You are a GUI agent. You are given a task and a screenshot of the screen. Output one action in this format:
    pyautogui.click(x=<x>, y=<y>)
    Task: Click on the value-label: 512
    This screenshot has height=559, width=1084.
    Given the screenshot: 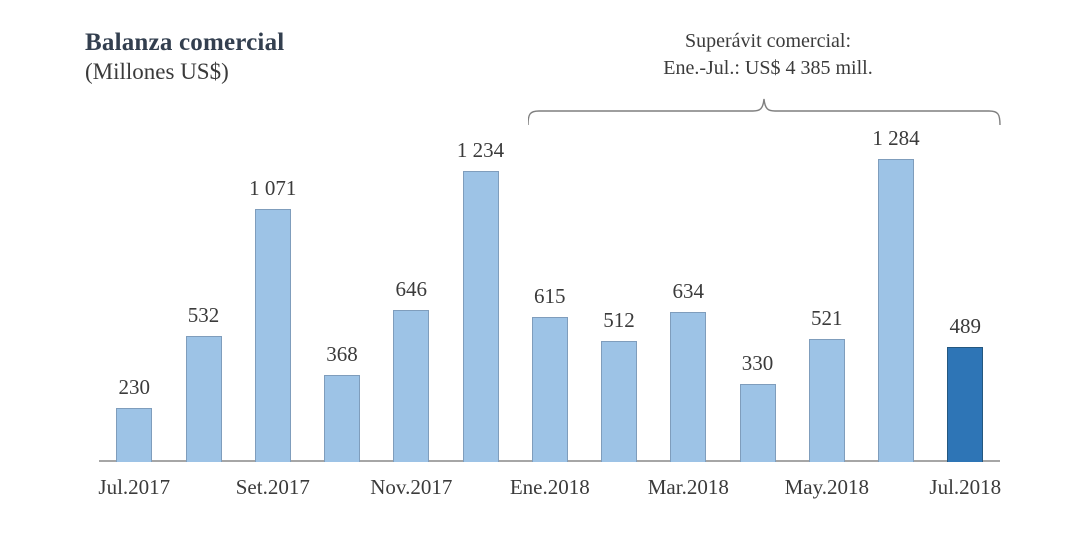 What is the action you would take?
    pyautogui.click(x=619, y=320)
    